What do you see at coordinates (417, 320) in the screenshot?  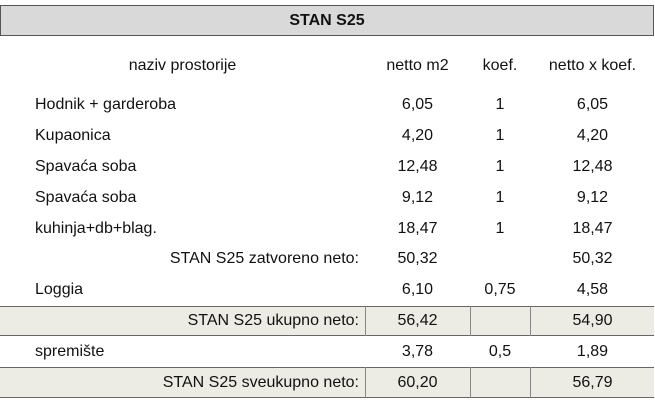 I see `cell-netto: 56,42` at bounding box center [417, 320].